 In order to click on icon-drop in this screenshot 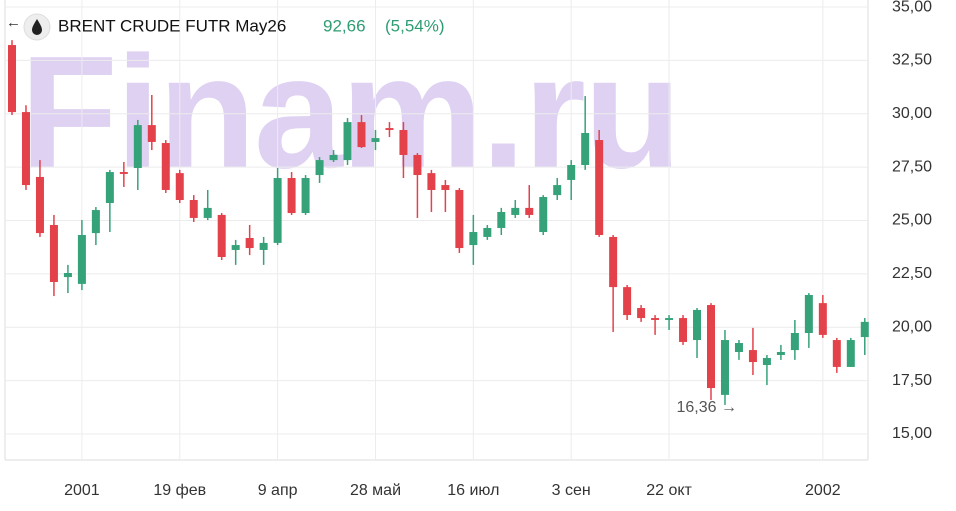, I will do `click(37, 27)`.